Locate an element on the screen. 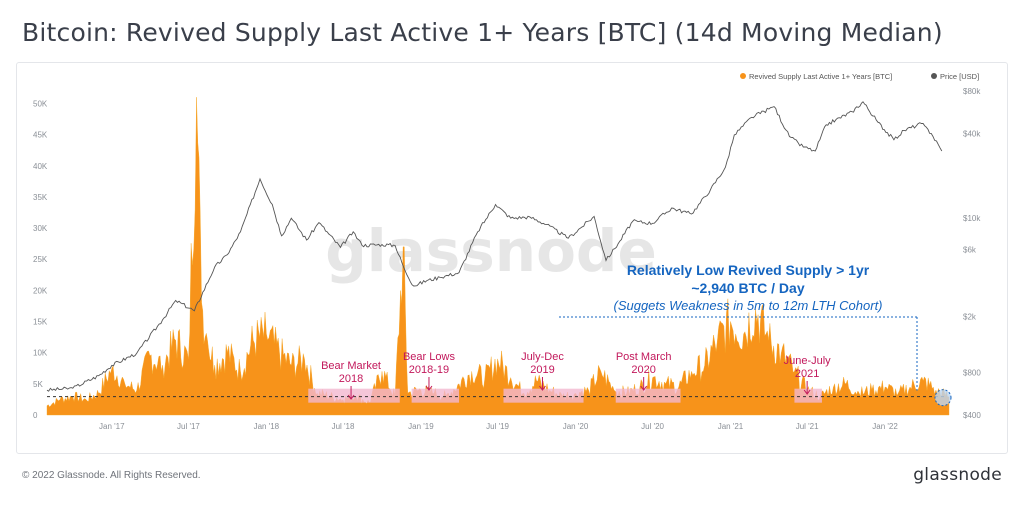 The image size is (1024, 505). y-left-tick-label: 20K is located at coordinates (40, 290).